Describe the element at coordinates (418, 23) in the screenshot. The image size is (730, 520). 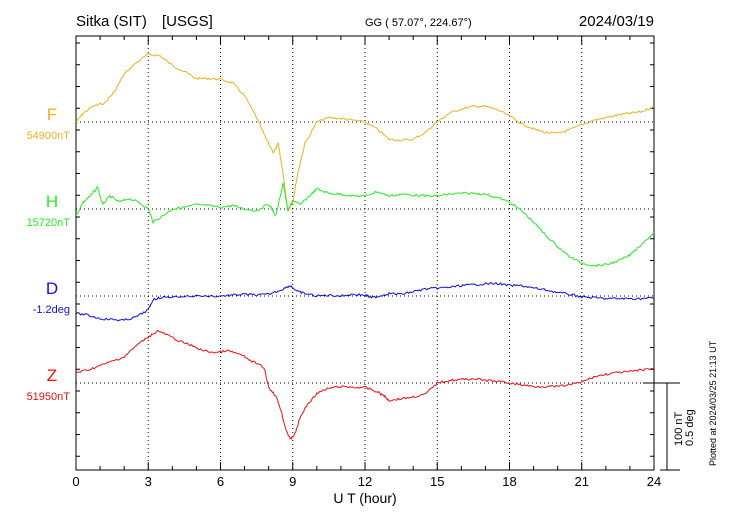
I see `coordinates-label: GG ( 57.07°, 224.67°)` at that location.